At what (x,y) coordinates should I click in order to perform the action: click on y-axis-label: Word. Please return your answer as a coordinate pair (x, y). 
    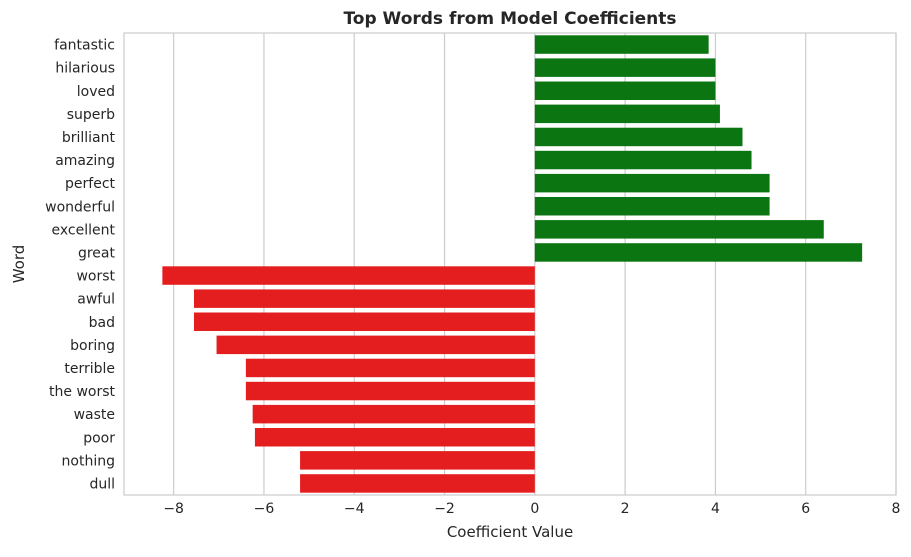
    Looking at the image, I should click on (19, 264).